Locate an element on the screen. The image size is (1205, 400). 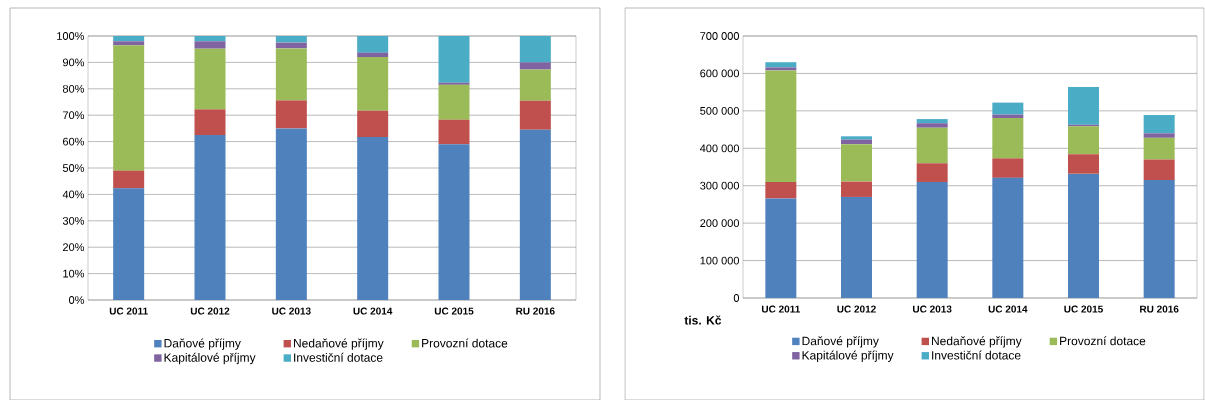
y-tick-label: 30% is located at coordinates (73, 220).